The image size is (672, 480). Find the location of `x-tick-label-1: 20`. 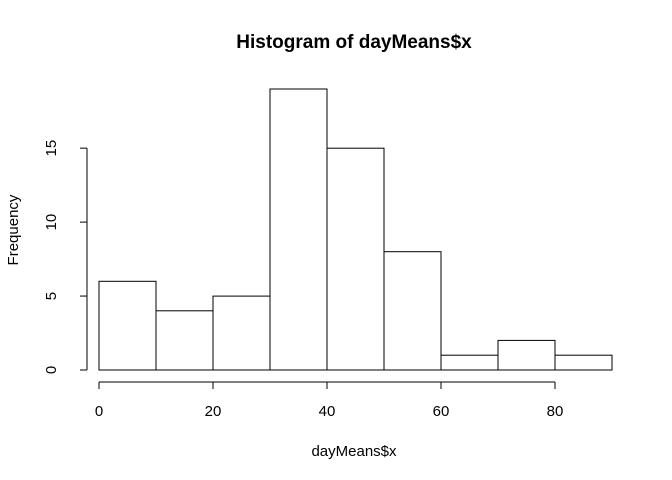

x-tick-label-1: 20 is located at coordinates (213, 411).